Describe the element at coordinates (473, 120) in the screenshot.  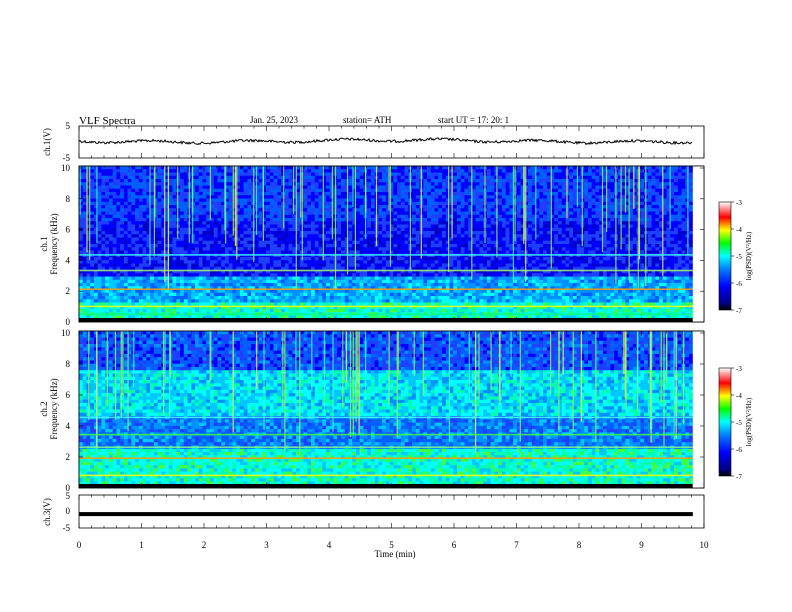
I see `start-time-label: start UT = 17: 20: 1` at that location.